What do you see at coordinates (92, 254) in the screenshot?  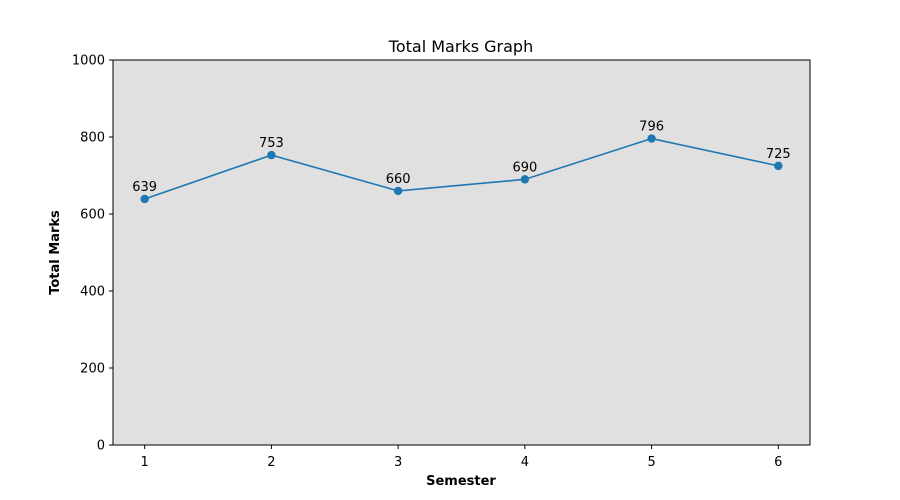 I see `y-axis: 0 200 400 600 800 1000` at bounding box center [92, 254].